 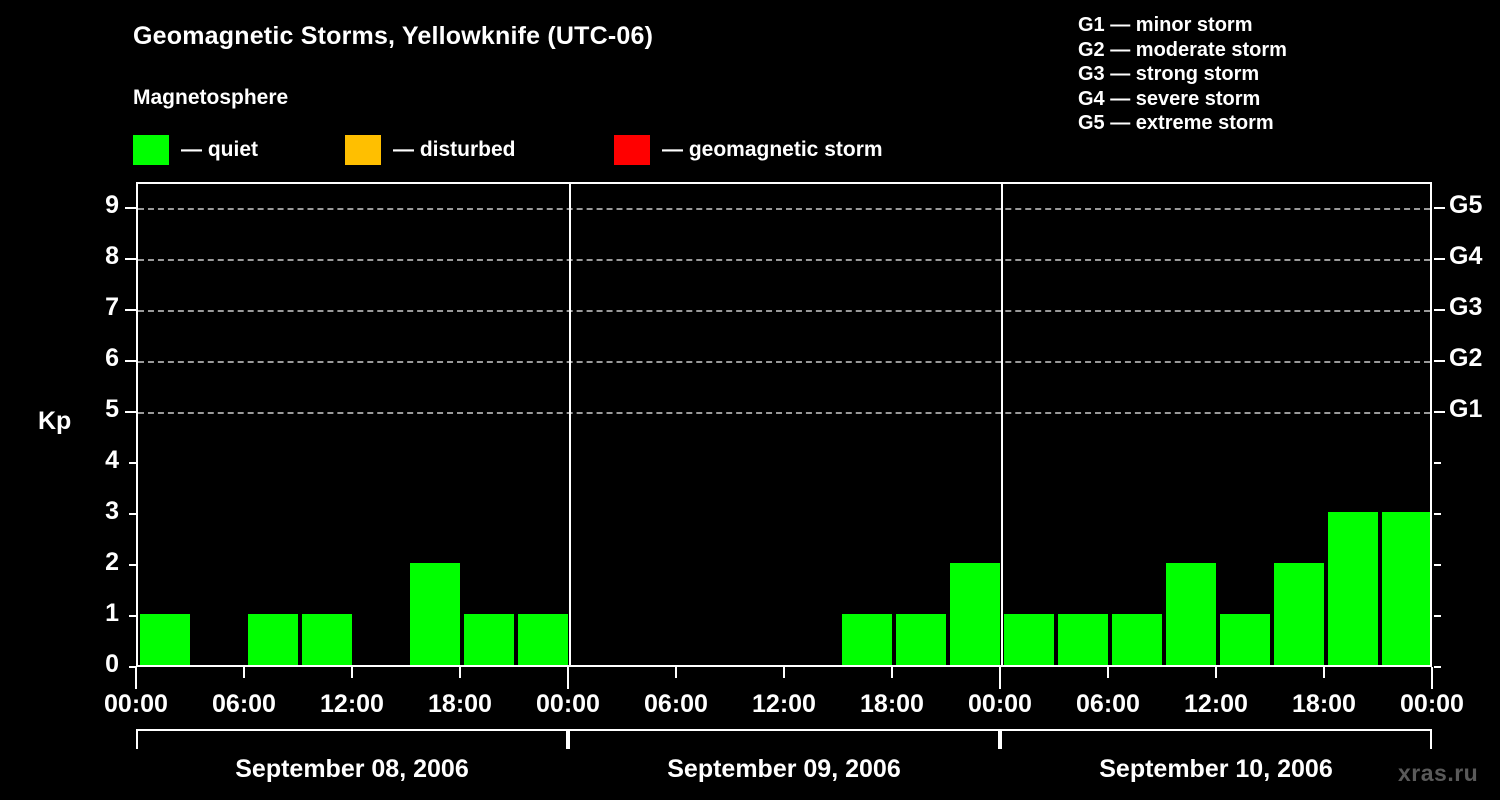 I want to click on quiet-swatch, so click(x=151, y=150).